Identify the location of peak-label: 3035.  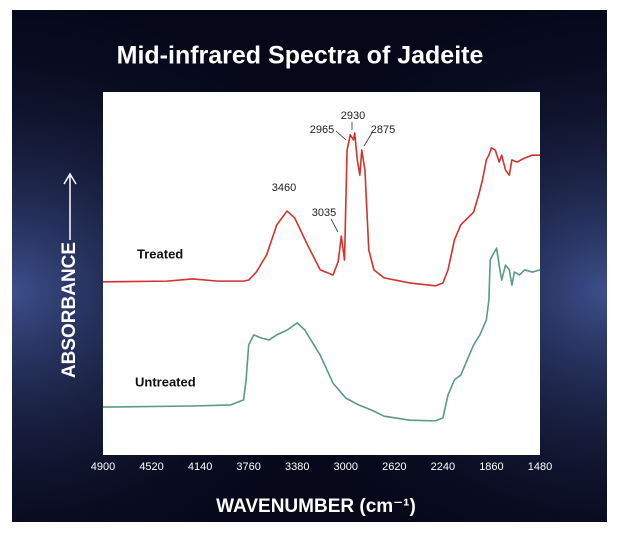
(324, 213).